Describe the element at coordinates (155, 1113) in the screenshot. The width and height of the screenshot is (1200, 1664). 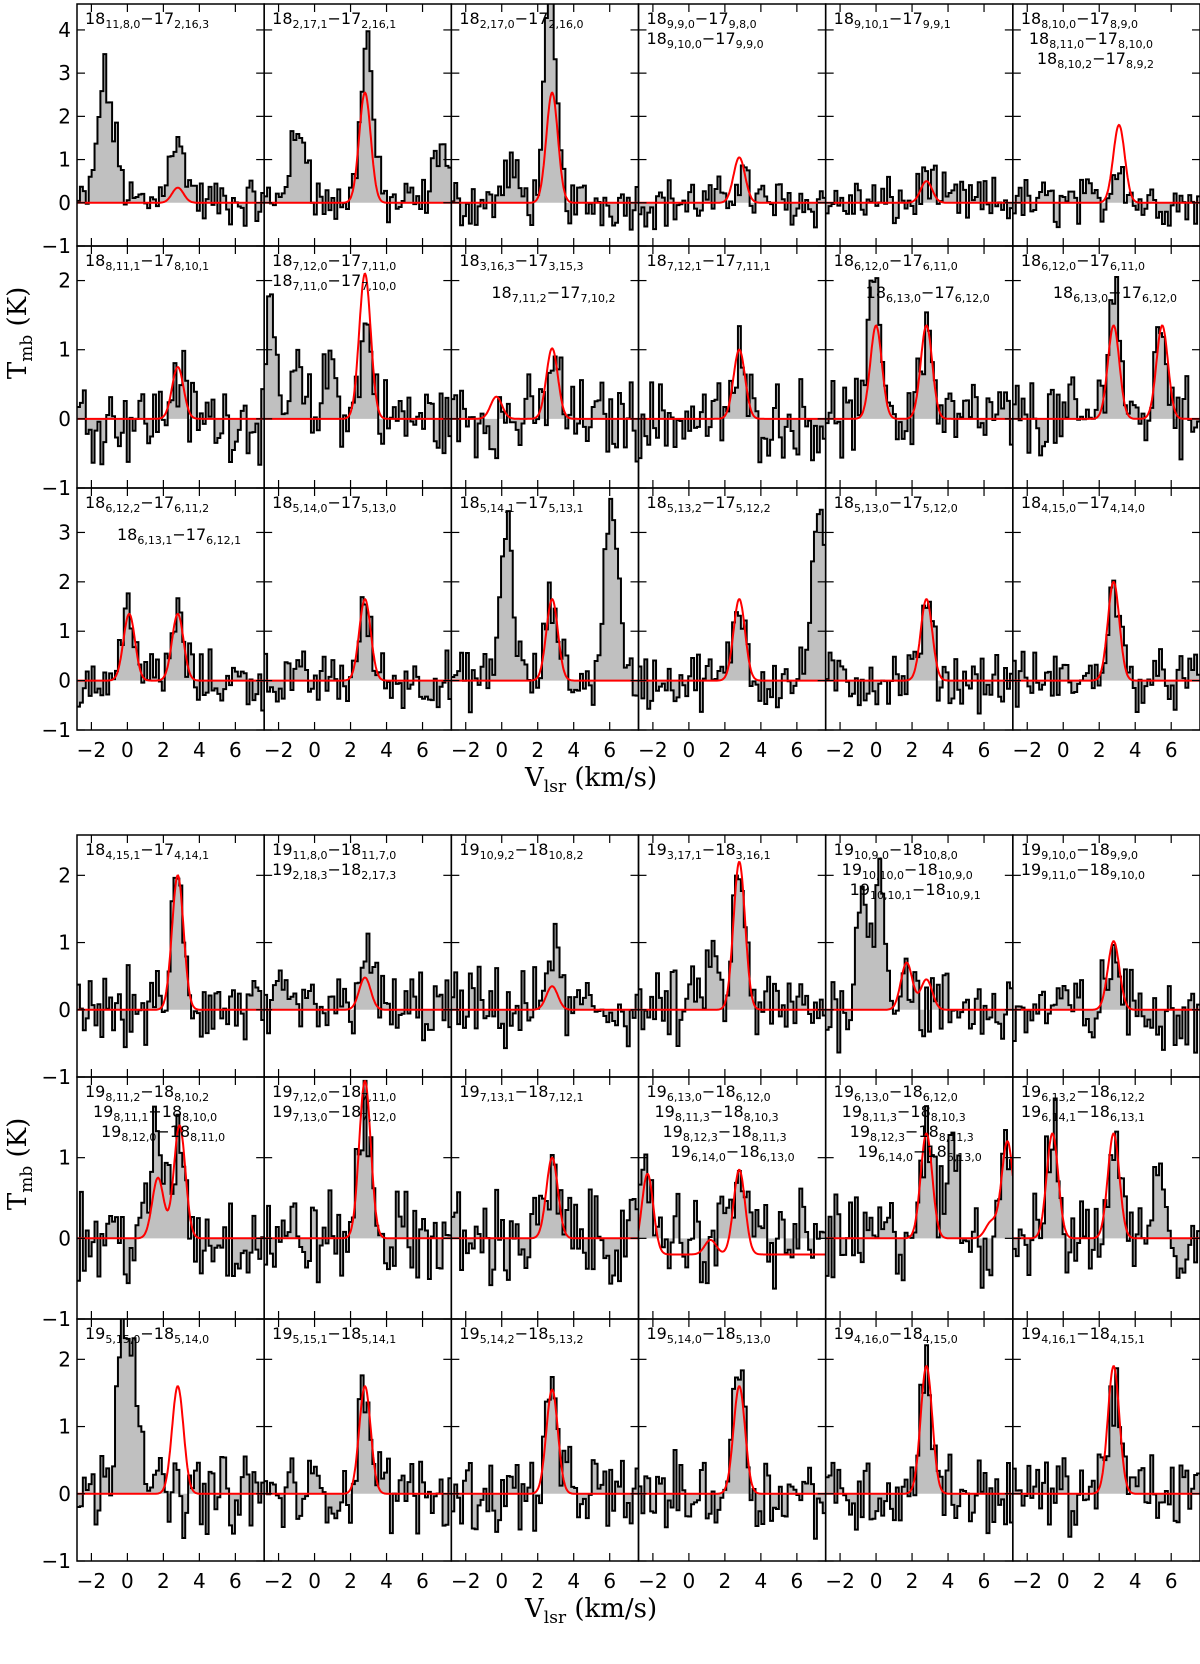
I see `transition-label: 198,11,1−188,10,0` at that location.